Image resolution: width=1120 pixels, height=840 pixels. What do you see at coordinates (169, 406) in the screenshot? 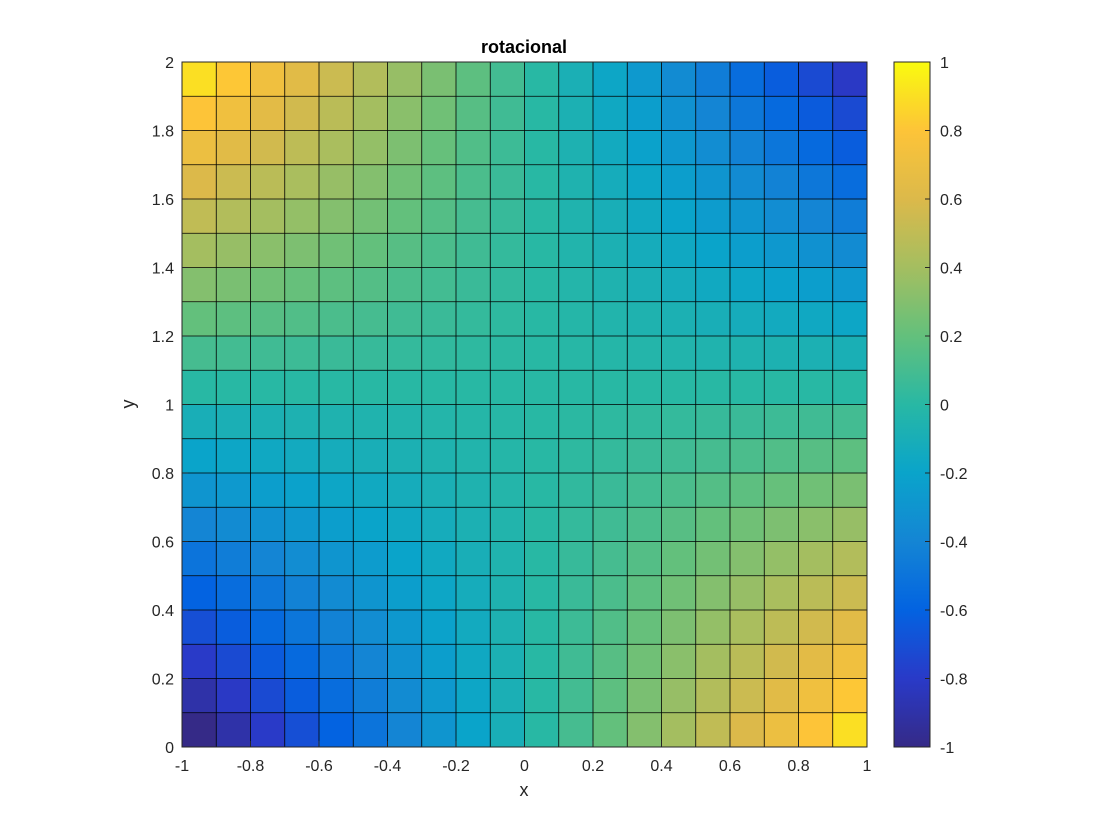
I see `y-tick-label: 1` at bounding box center [169, 406].